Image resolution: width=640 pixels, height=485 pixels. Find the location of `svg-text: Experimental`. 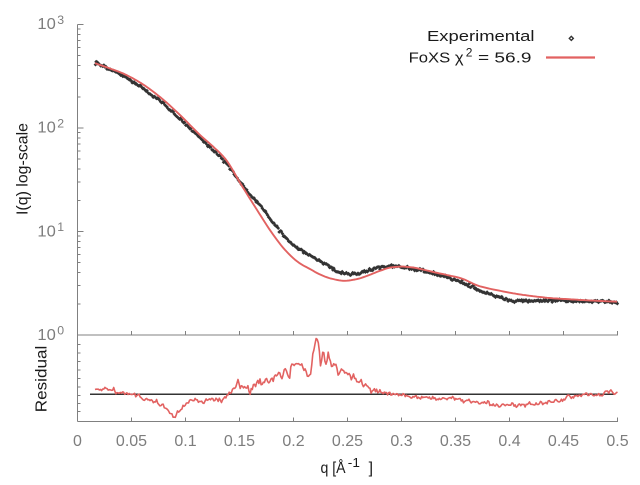

svg-text: Experimental is located at coordinates (481, 36).